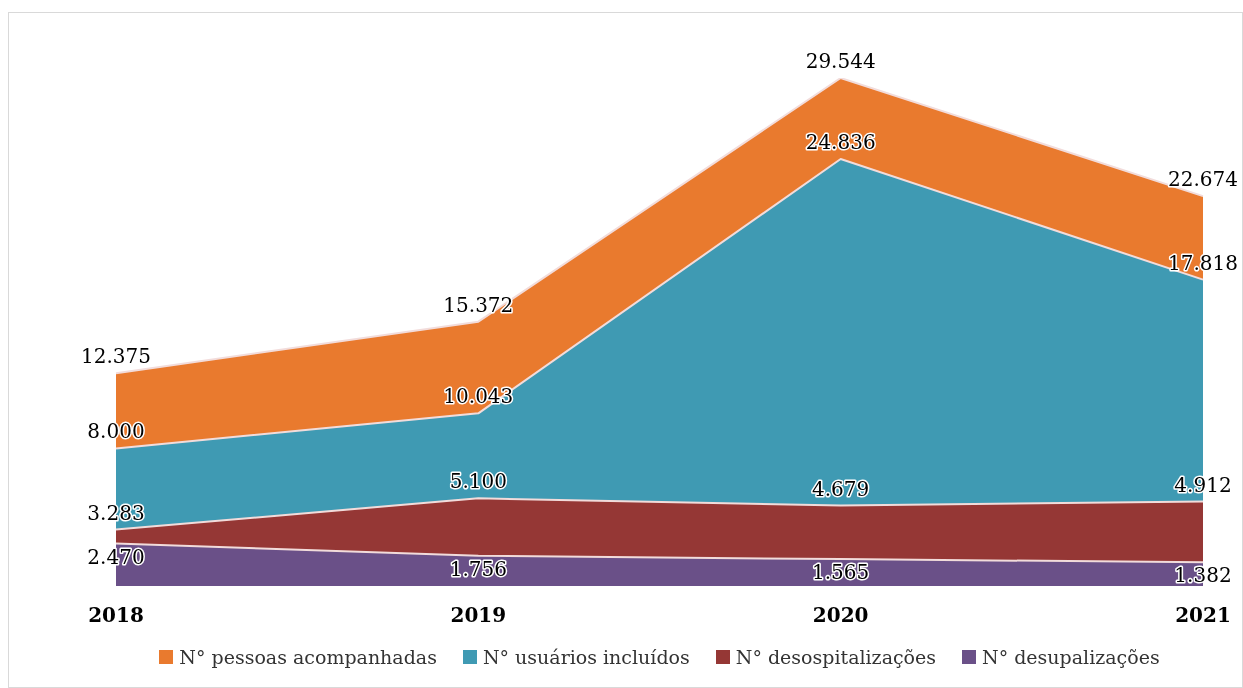  What do you see at coordinates (116, 615) in the screenshot?
I see `x-tick-label: 2018` at bounding box center [116, 615].